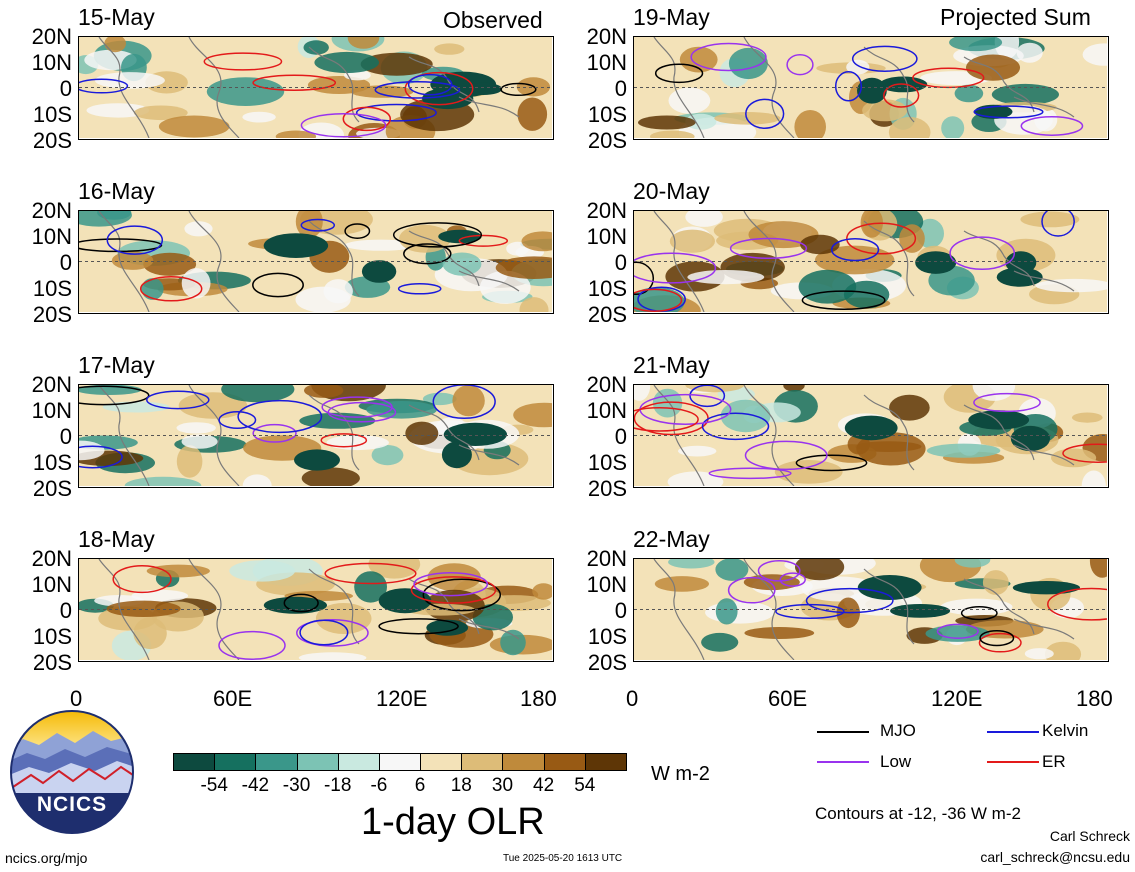 This screenshot has height=872, width=1135. What do you see at coordinates (379, 785) in the screenshot?
I see `colorbar-tick-label: -6` at bounding box center [379, 785].